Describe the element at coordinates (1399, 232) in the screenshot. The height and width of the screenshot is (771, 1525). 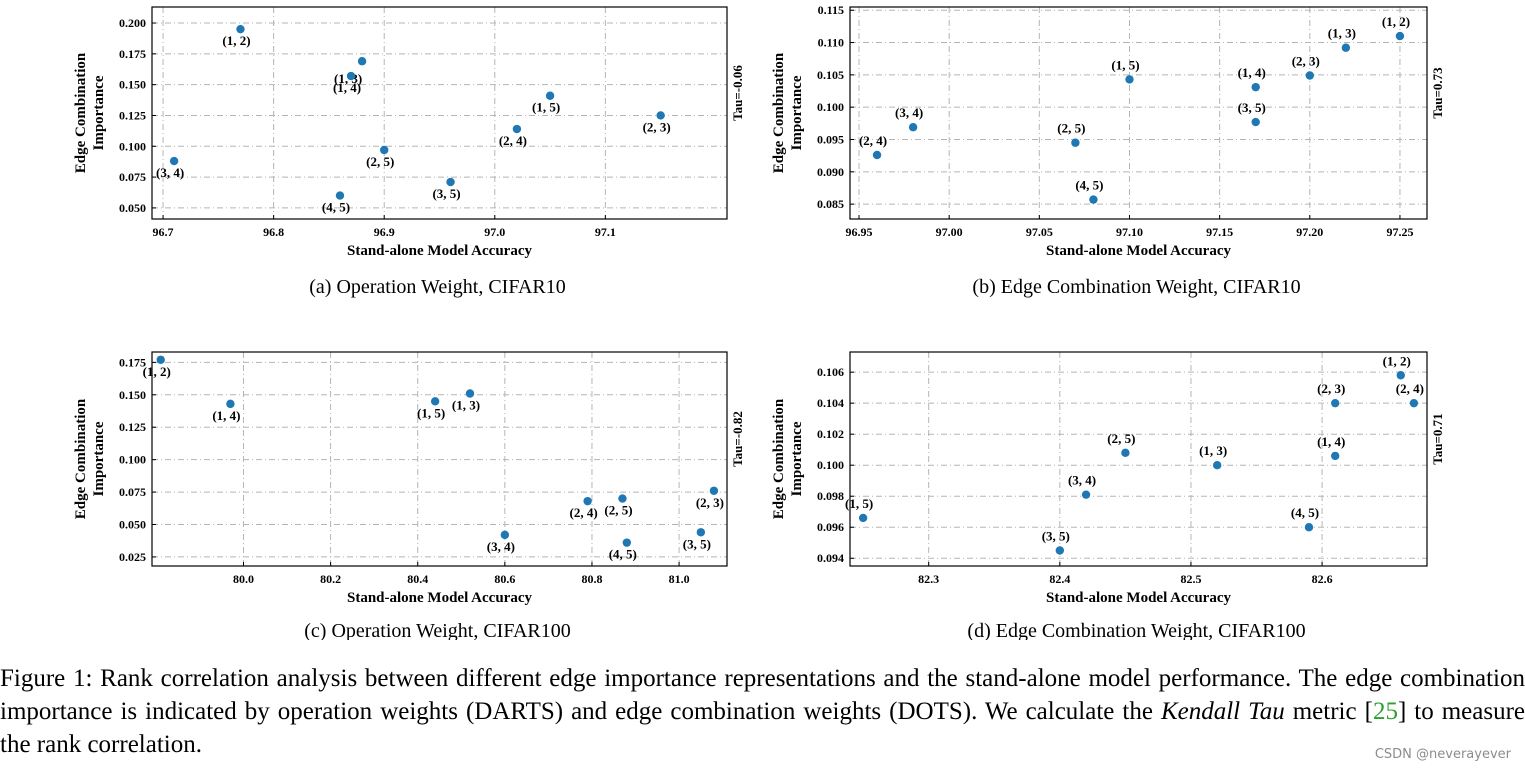
I see `x-tick-label: 97.25` at that location.